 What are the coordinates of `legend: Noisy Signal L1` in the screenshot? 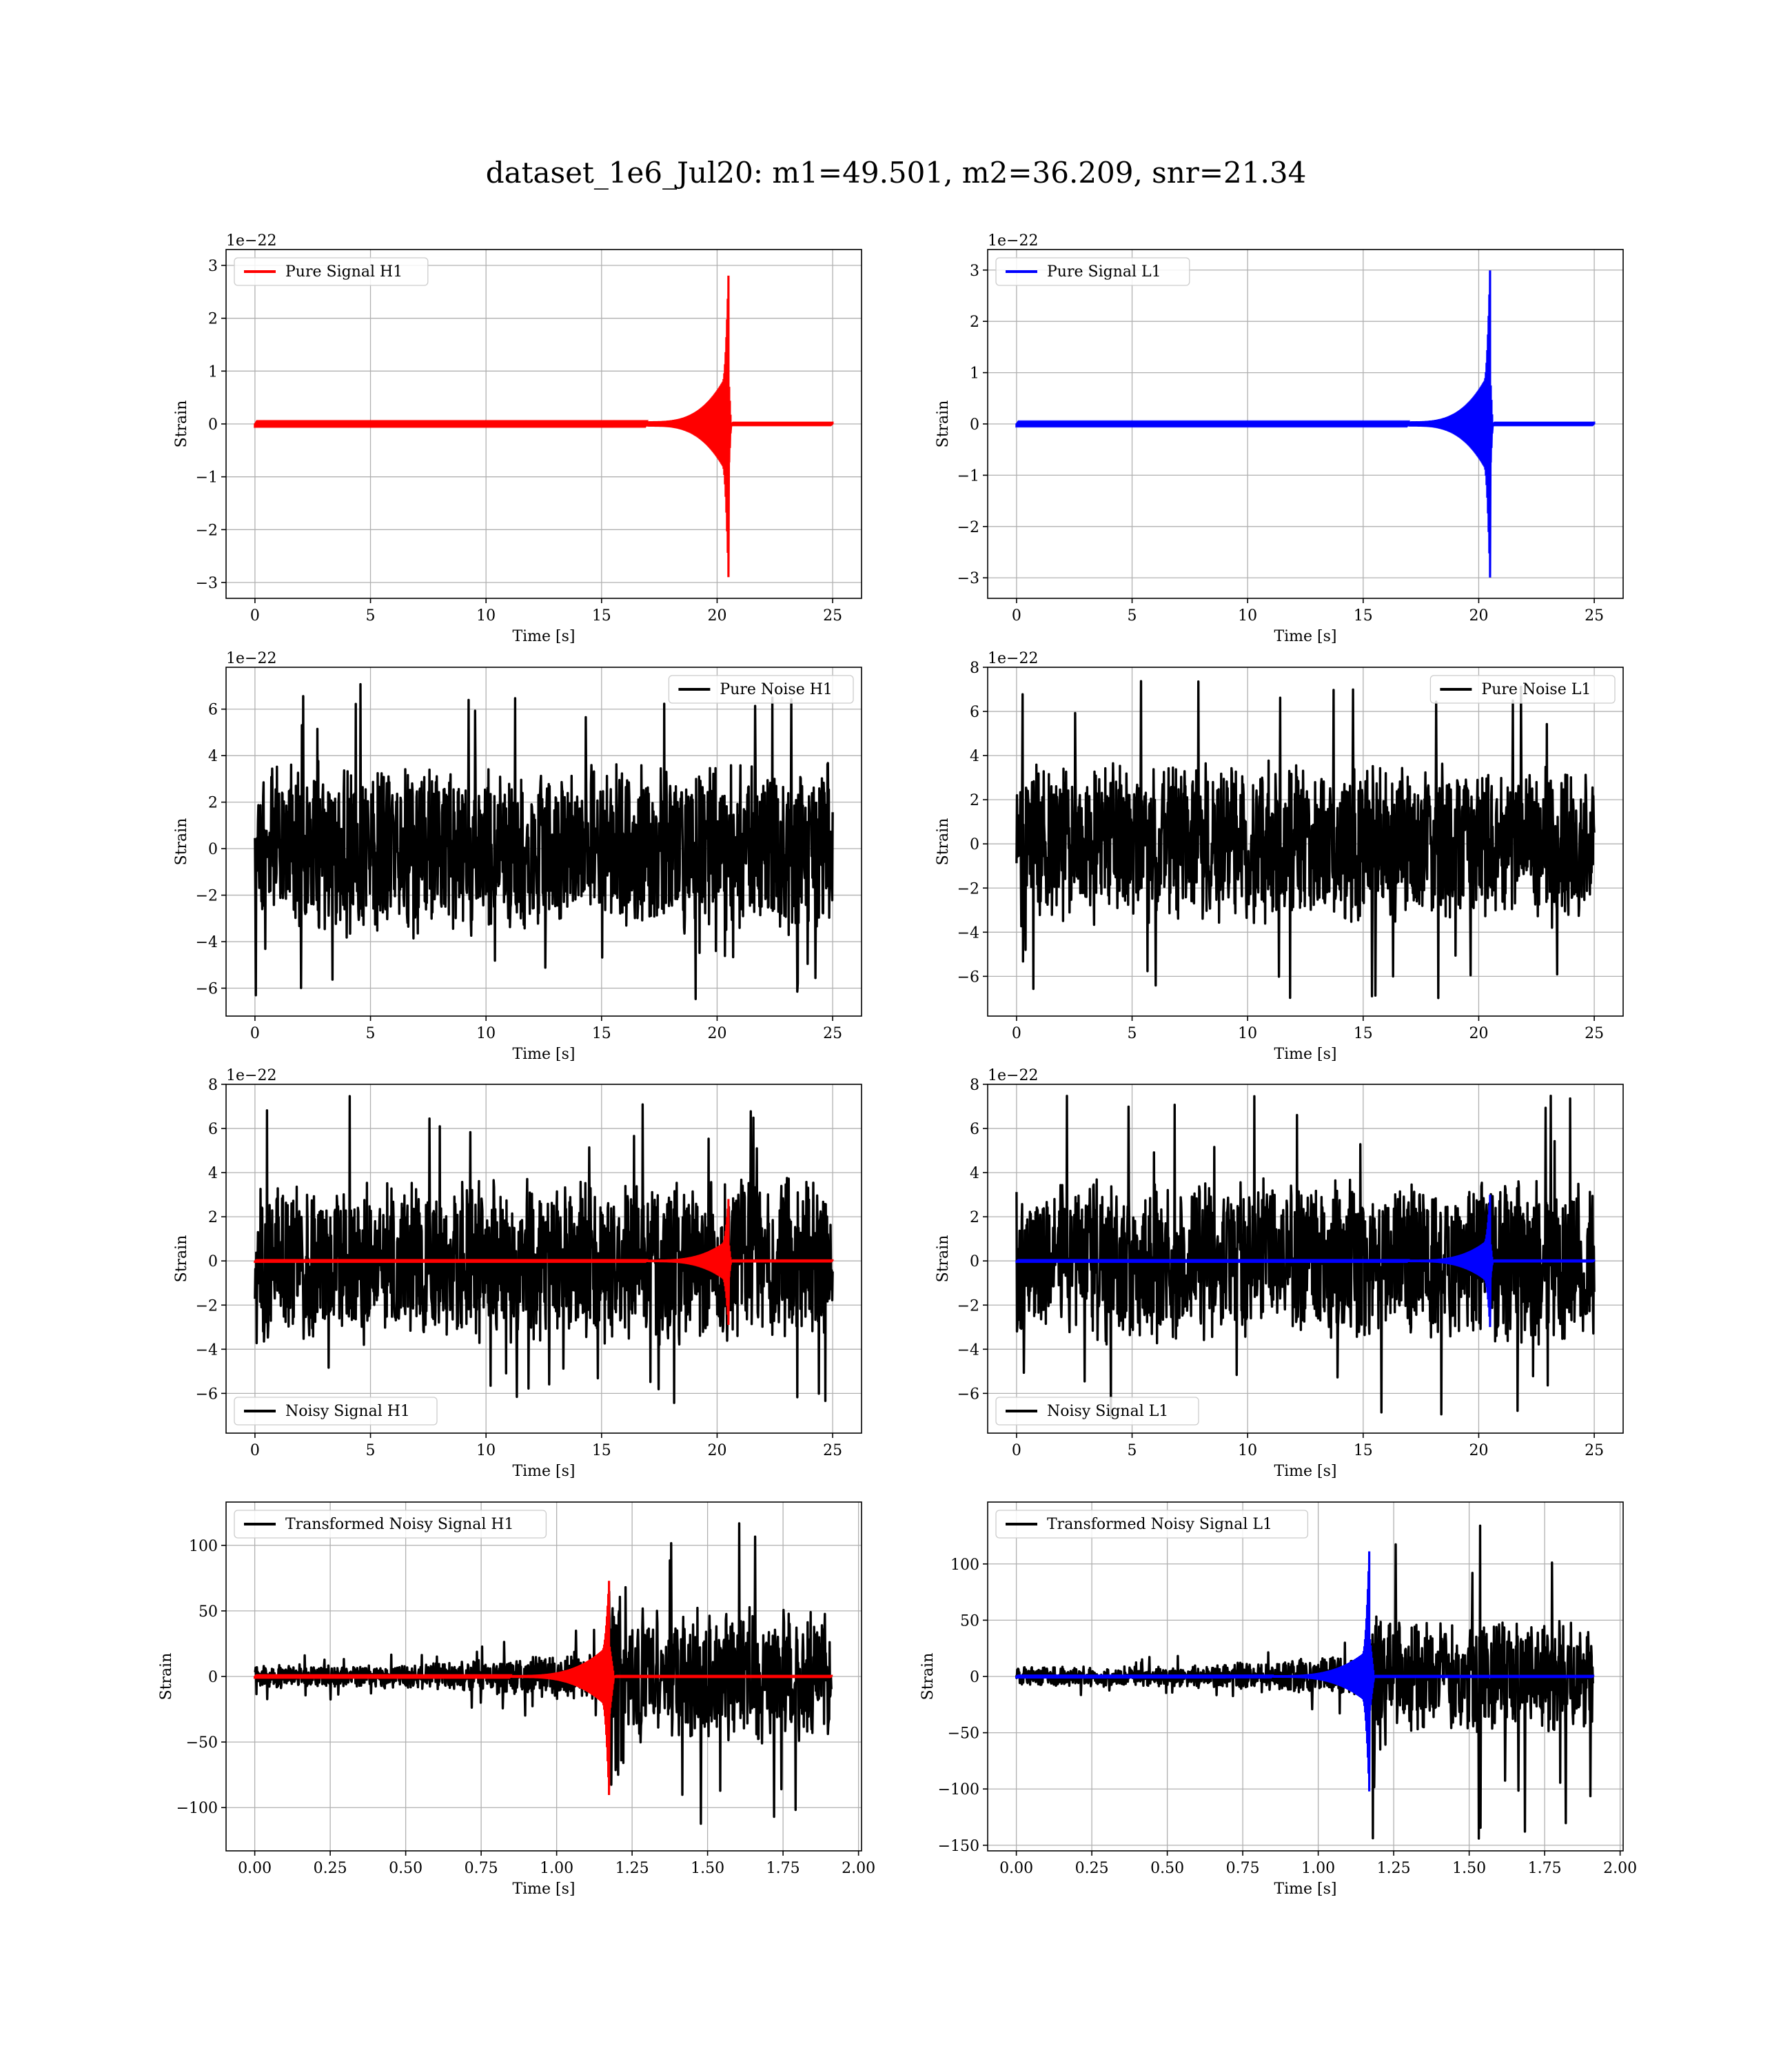 It's located at (1097, 1411).